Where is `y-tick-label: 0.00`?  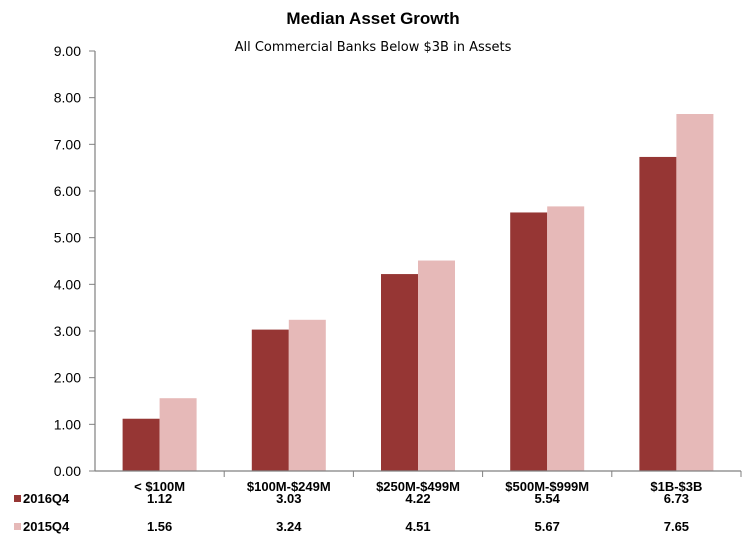 y-tick-label: 0.00 is located at coordinates (67, 471).